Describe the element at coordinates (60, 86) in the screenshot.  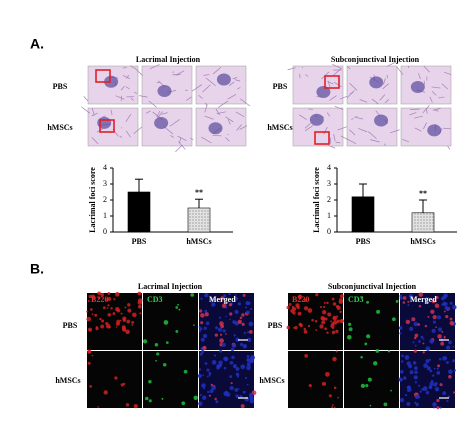
I see `row-label: PBS` at that location.